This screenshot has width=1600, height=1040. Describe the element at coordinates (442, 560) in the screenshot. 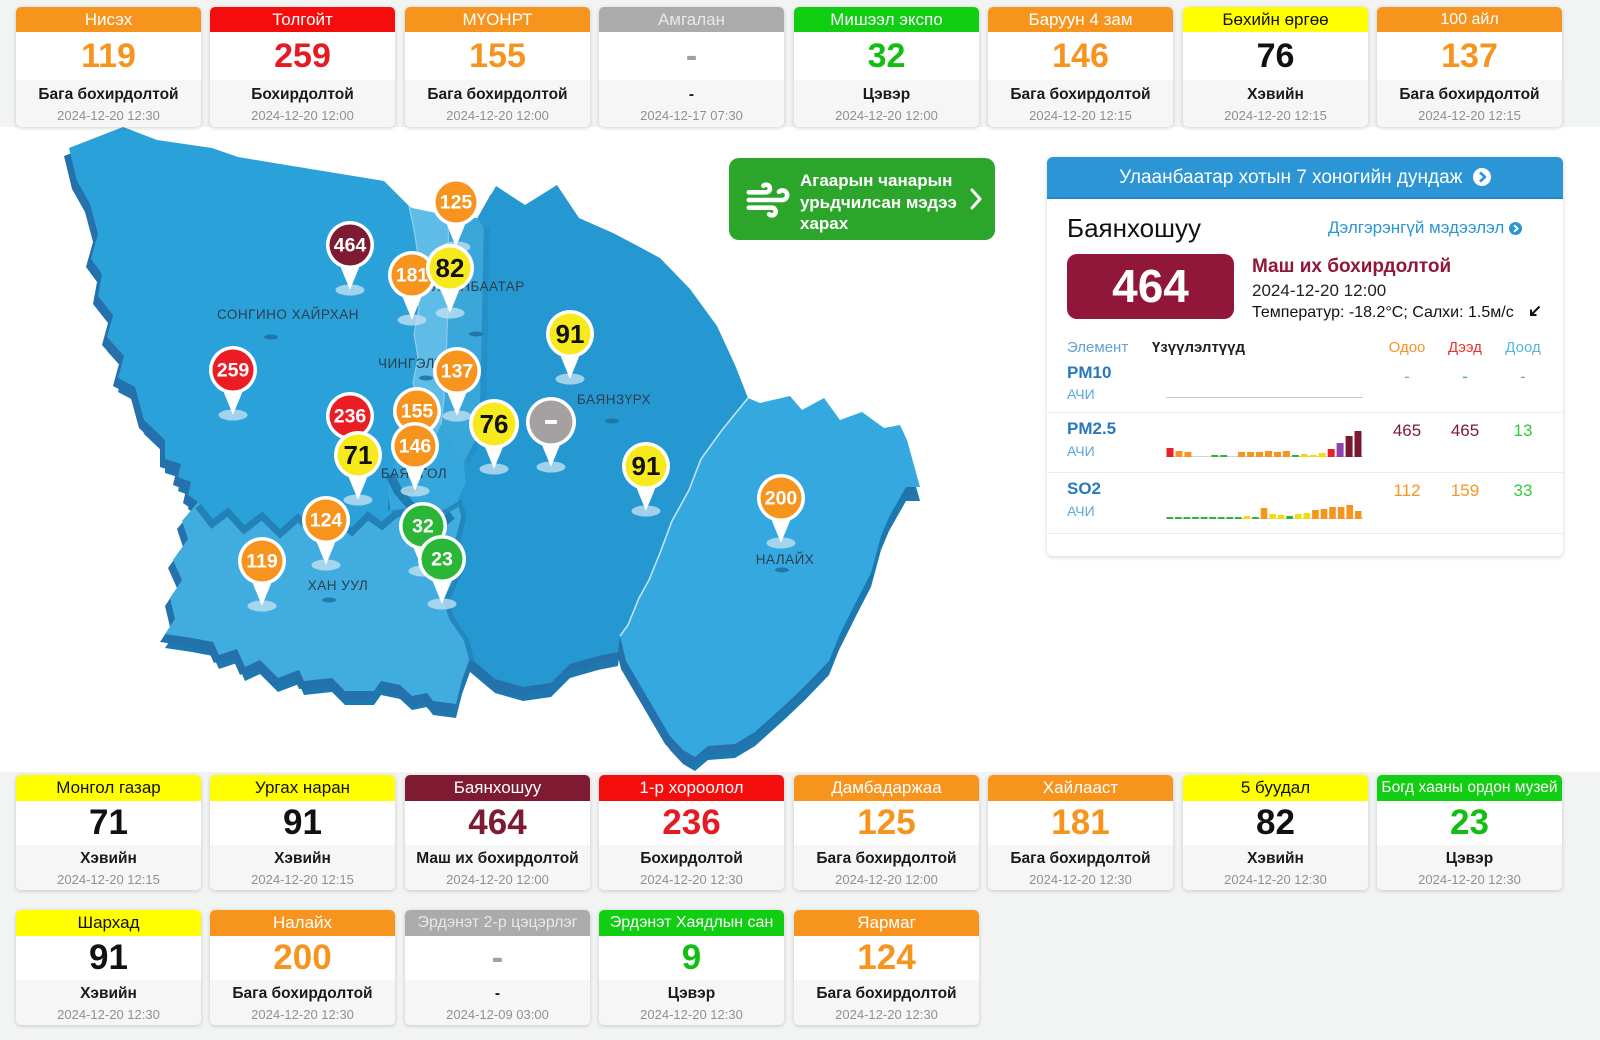

I see `svg-text: 23` at that location.